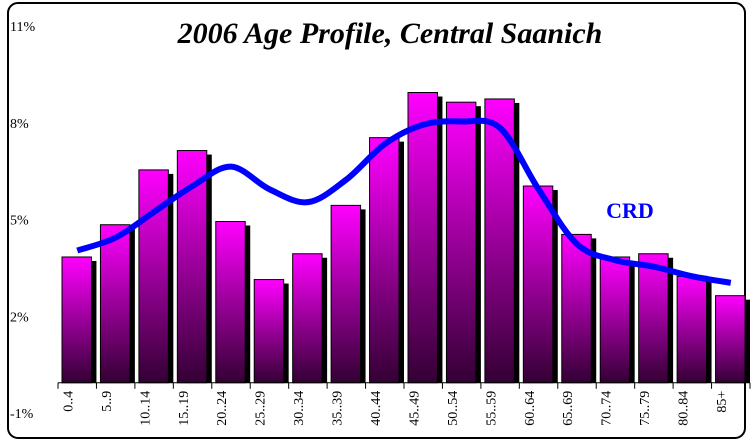  I want to click on x-tick-label: 0..4, so click(68, 401).